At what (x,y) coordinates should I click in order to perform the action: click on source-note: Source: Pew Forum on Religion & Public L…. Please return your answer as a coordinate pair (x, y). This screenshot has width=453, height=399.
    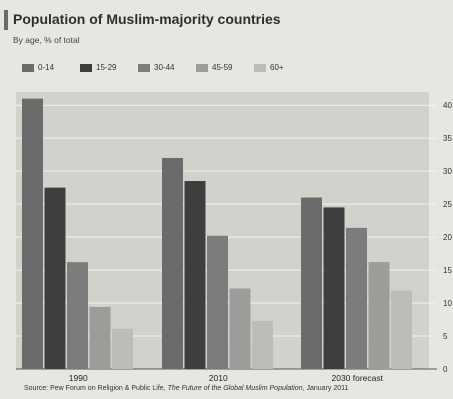
    Looking at the image, I should click on (186, 388).